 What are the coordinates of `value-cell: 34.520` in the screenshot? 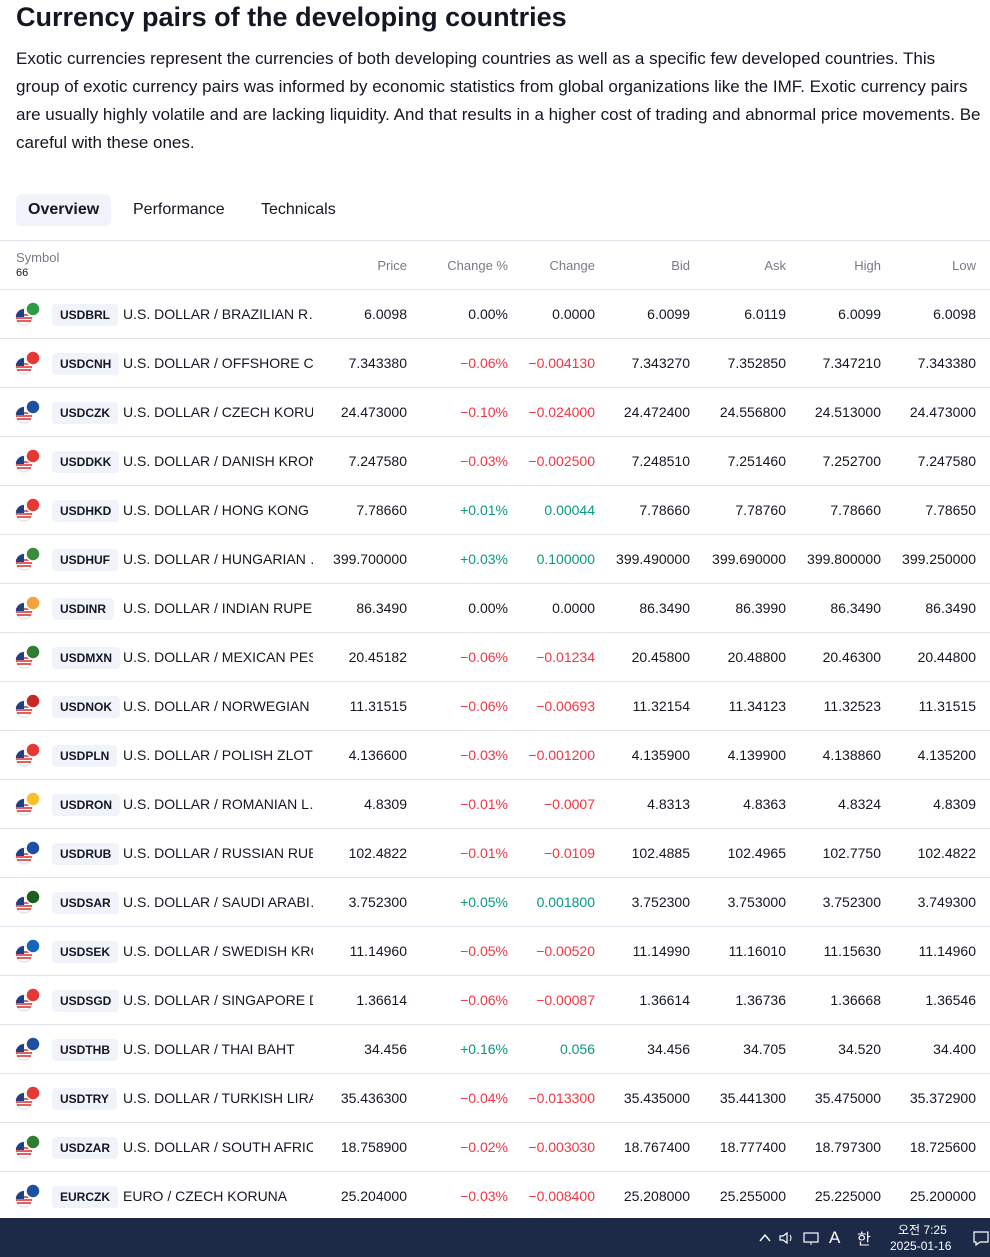 It's located at (859, 1049).